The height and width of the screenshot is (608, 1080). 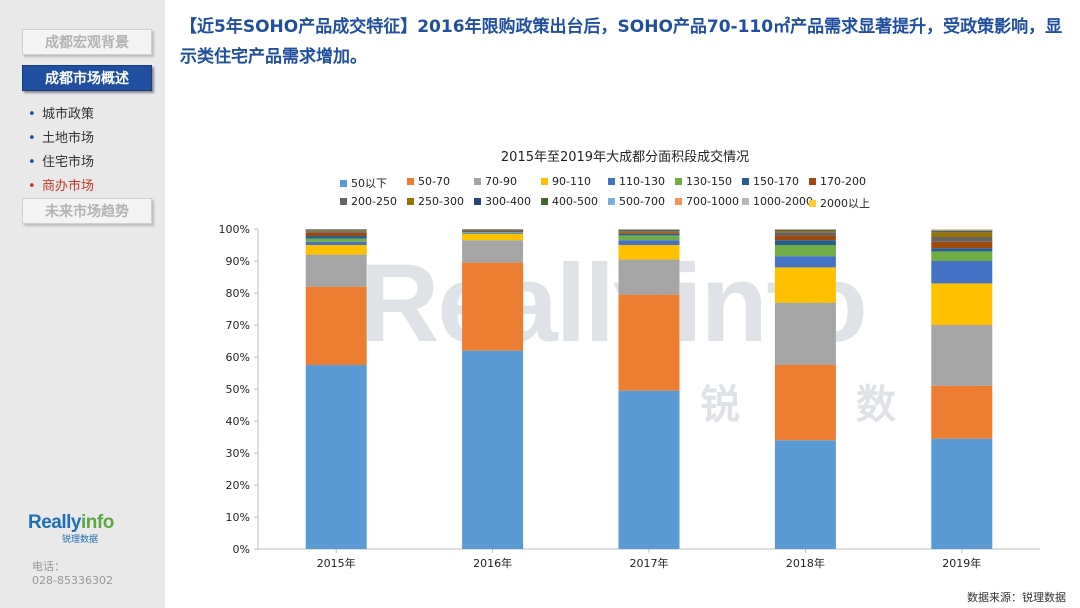 What do you see at coordinates (80, 540) in the screenshot?
I see `logo-cn: 锐理数据` at bounding box center [80, 540].